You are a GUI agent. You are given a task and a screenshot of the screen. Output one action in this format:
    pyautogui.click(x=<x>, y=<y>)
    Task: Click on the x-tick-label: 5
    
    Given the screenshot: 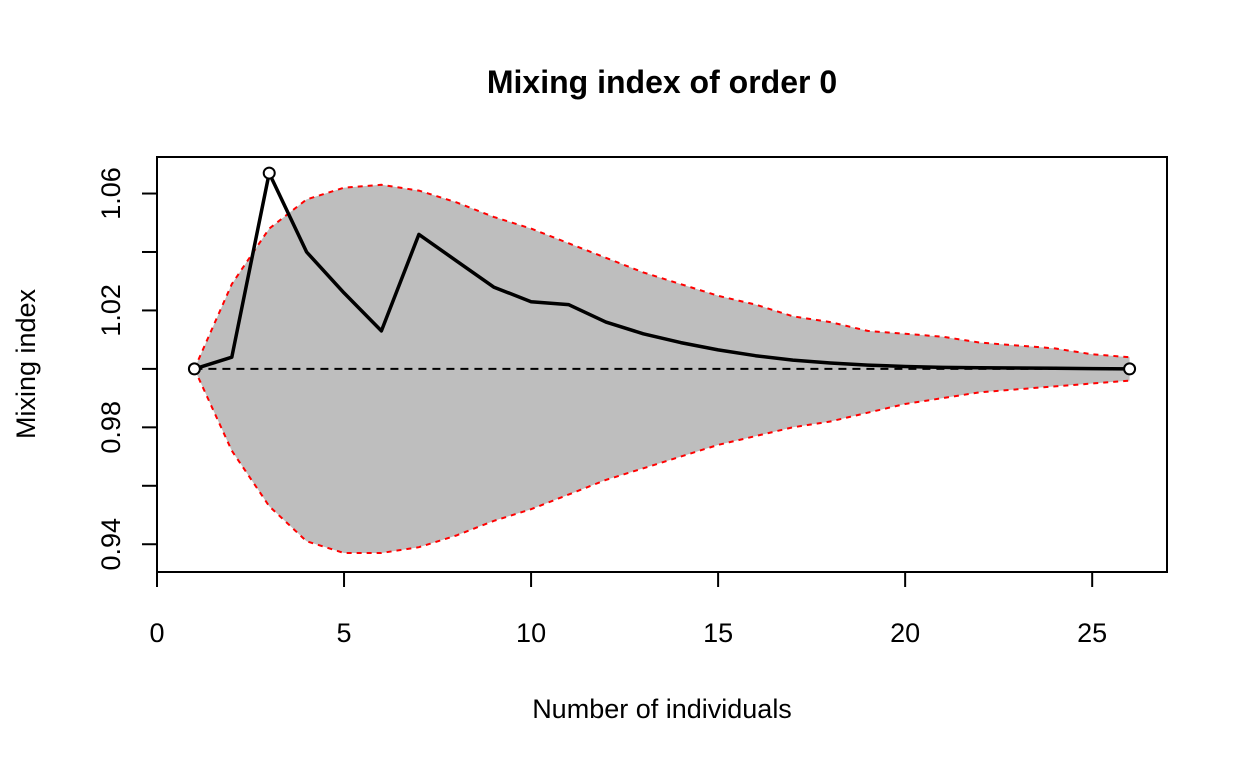 What is the action you would take?
    pyautogui.click(x=344, y=633)
    